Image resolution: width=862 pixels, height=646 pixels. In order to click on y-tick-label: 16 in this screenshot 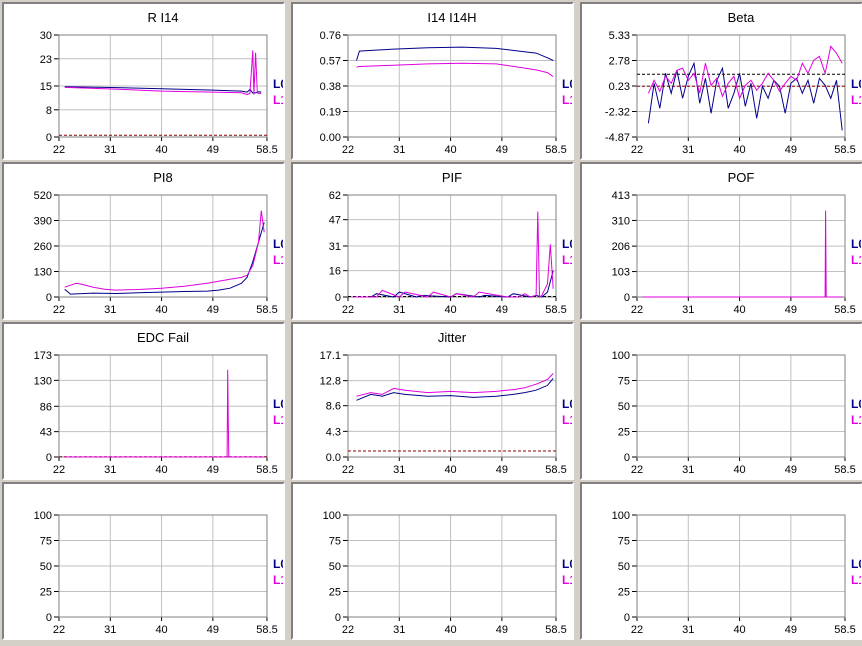, I will do `click(335, 272)`.